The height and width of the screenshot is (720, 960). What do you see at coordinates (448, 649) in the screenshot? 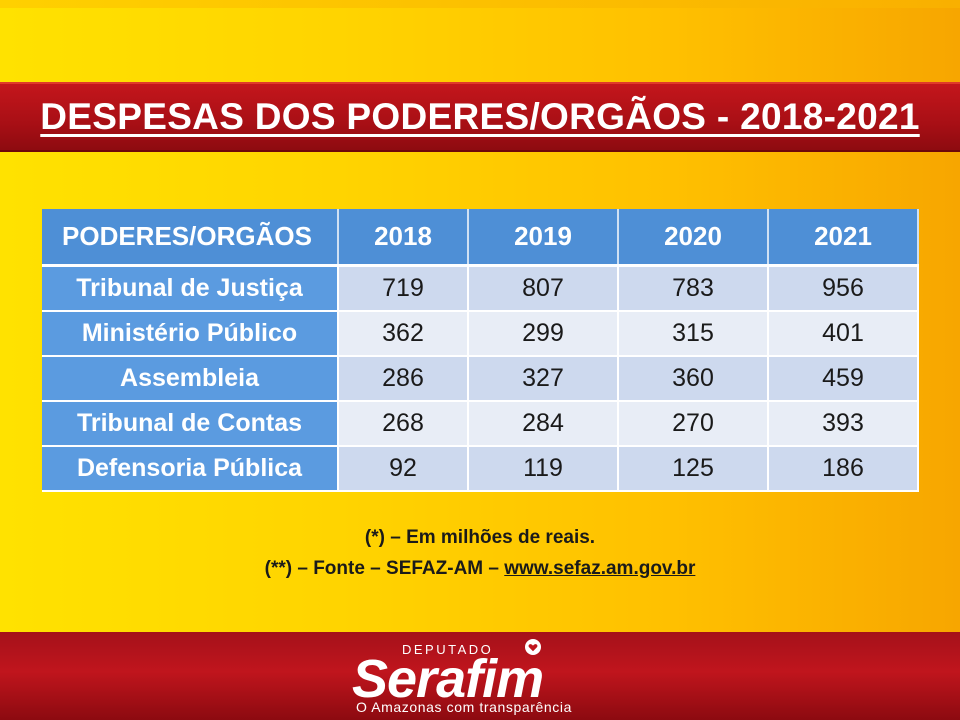
I see `logo-deputado: DEPUTADO` at bounding box center [448, 649].